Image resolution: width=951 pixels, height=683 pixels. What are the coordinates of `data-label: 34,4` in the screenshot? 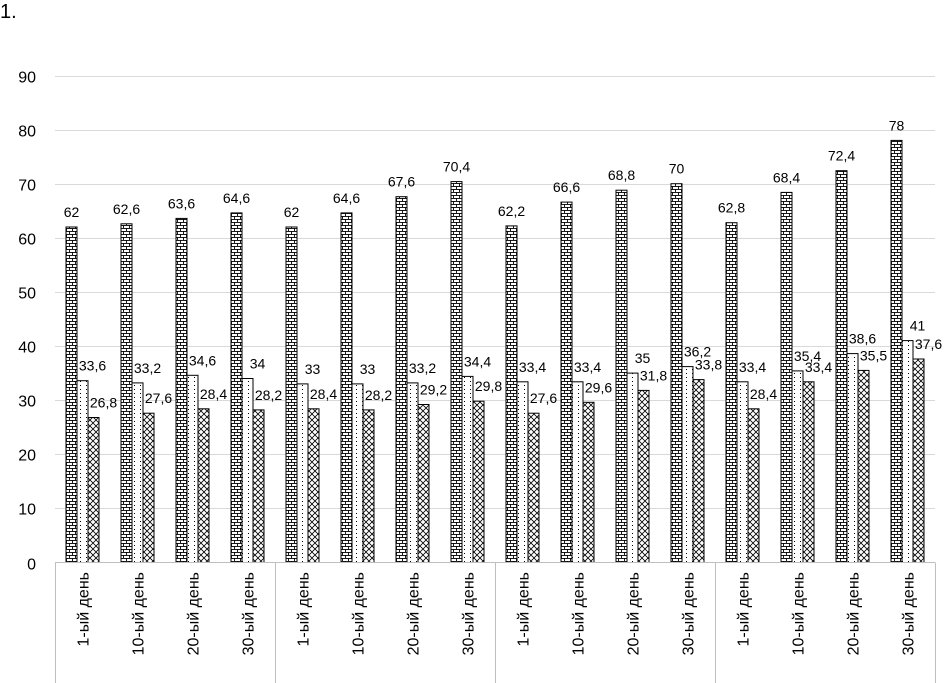 It's located at (477, 361).